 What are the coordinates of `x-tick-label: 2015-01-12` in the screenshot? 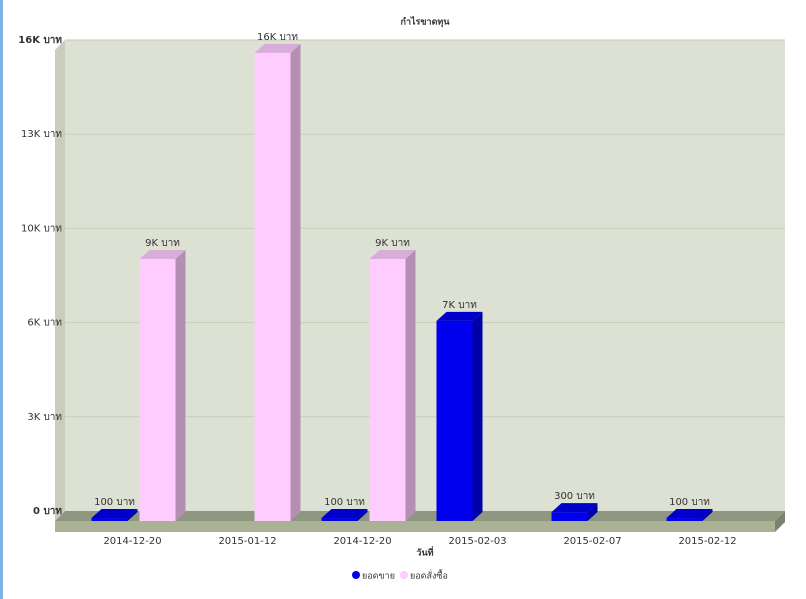 It's located at (247, 541).